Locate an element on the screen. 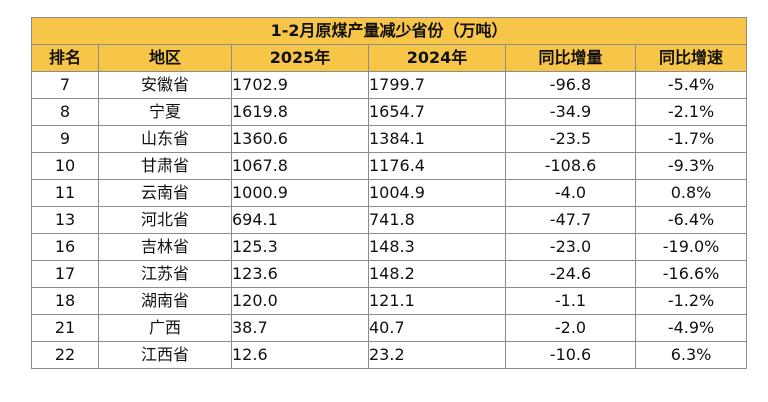  table-row: 21 广西 38.7 40.7 -2.0 -4.9% is located at coordinates (389, 328).